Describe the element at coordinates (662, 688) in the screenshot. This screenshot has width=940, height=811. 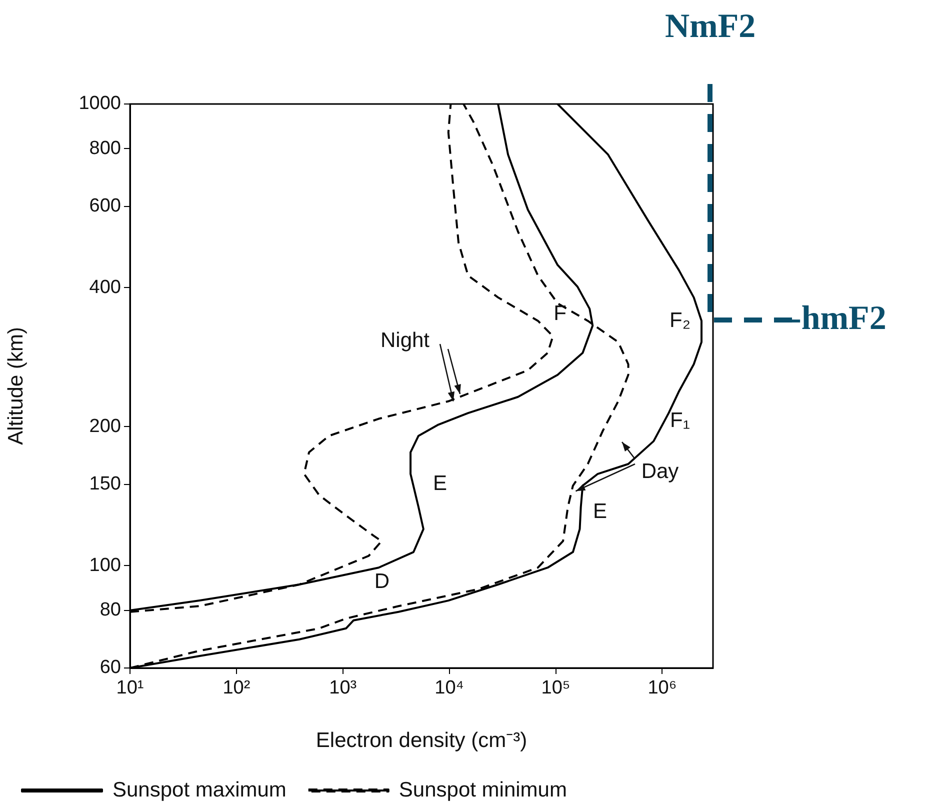
I see `x-tick-label: 10⁶` at that location.